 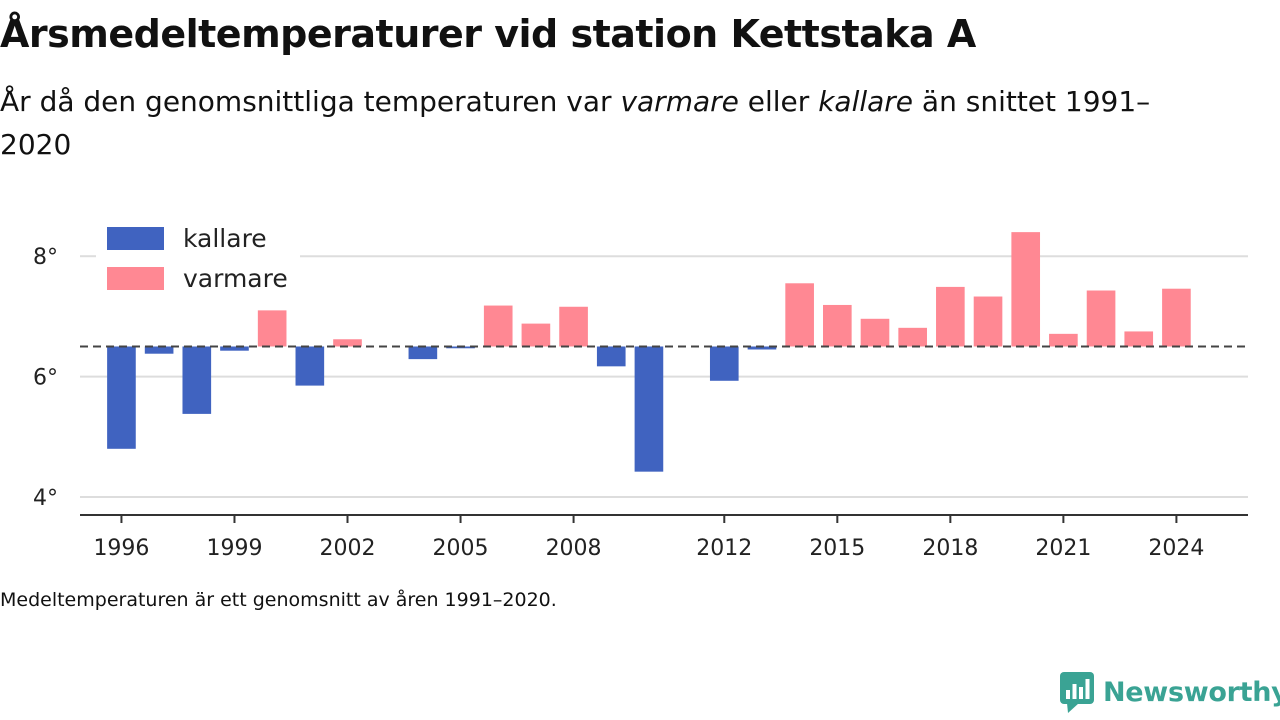 What do you see at coordinates (1026, 289) in the screenshot?
I see `bar-2020` at bounding box center [1026, 289].